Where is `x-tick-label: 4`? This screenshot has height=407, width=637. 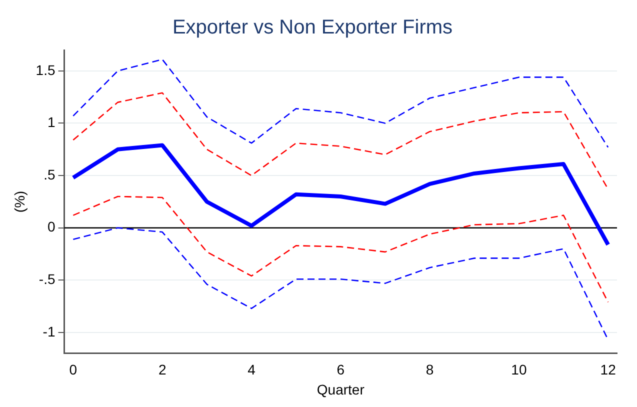 x-tick-label: 4 is located at coordinates (252, 370).